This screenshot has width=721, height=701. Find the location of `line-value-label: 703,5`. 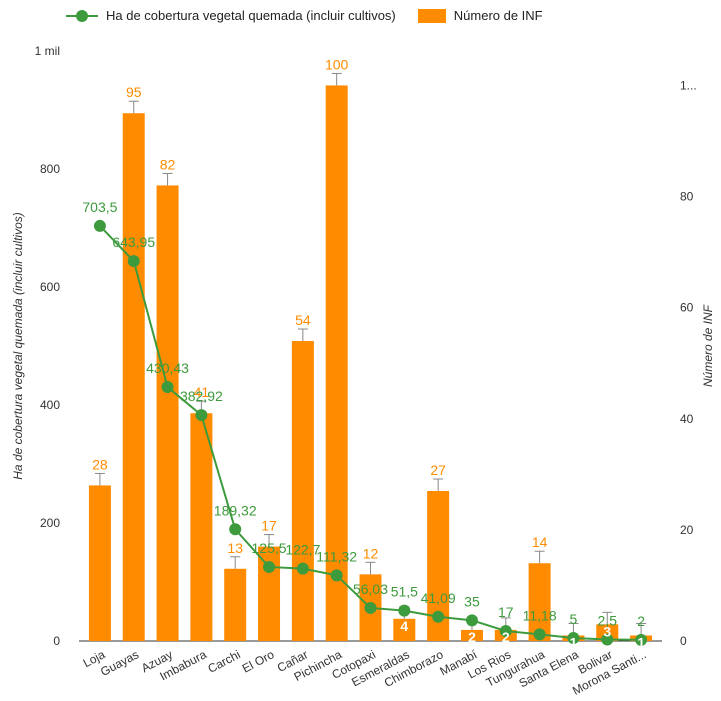

line-value-label: 703,5 is located at coordinates (99, 207).